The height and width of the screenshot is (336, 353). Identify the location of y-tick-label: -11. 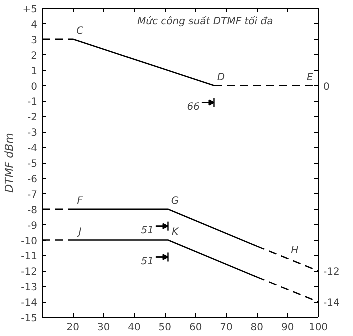
(29, 257).